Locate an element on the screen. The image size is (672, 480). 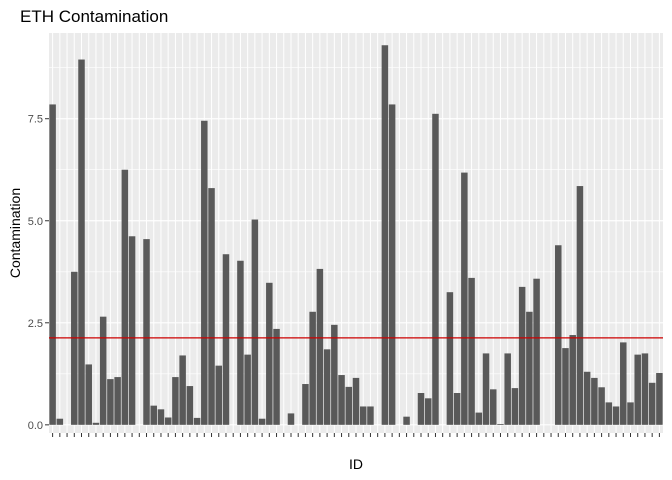
x-axis-ticks is located at coordinates (356, 435).